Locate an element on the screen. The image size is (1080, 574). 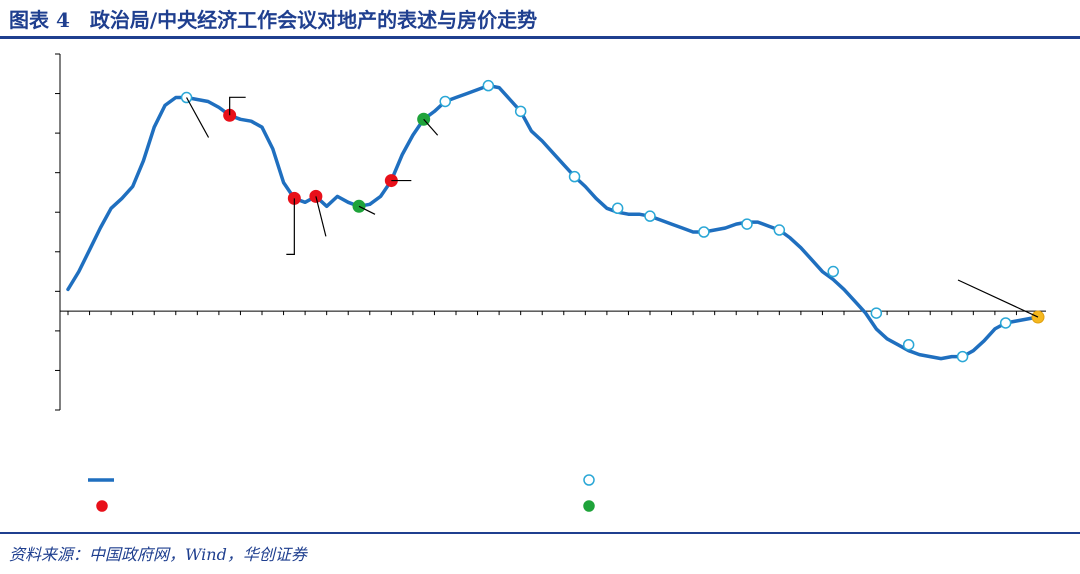
page-title: 图表 4 政治局/中央经济工作会议对地产的表述与房价走势 is located at coordinates (273, 20).